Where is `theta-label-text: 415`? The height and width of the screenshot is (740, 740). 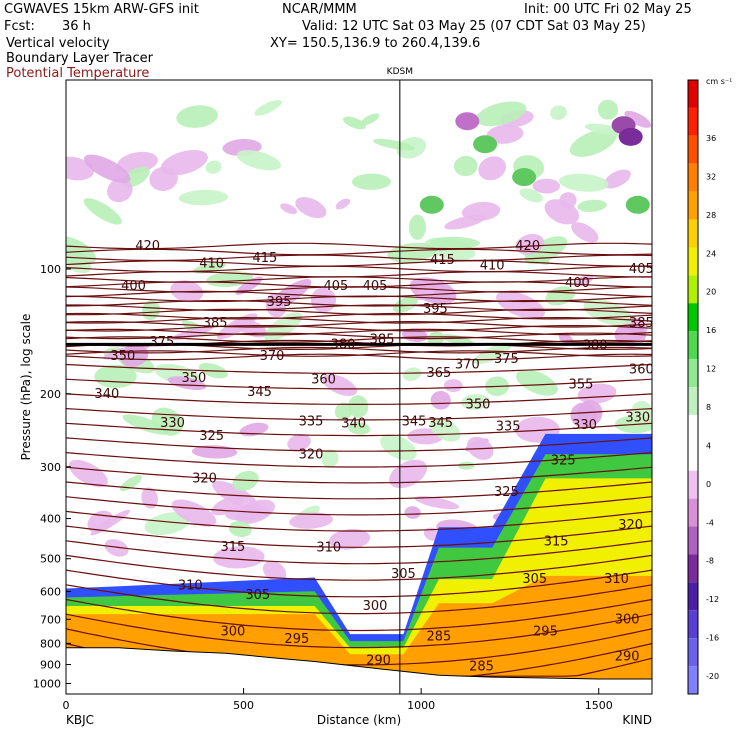 theta-label-text: 415 is located at coordinates (442, 260).